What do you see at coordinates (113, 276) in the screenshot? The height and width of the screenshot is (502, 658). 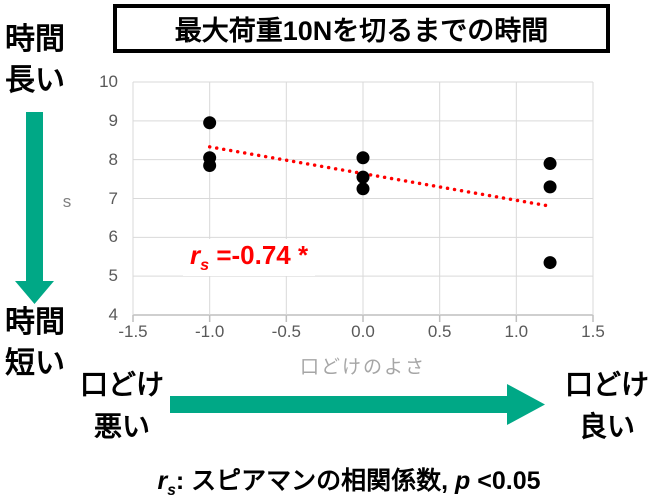 I see `y-axis-tick-label: 5` at bounding box center [113, 276].